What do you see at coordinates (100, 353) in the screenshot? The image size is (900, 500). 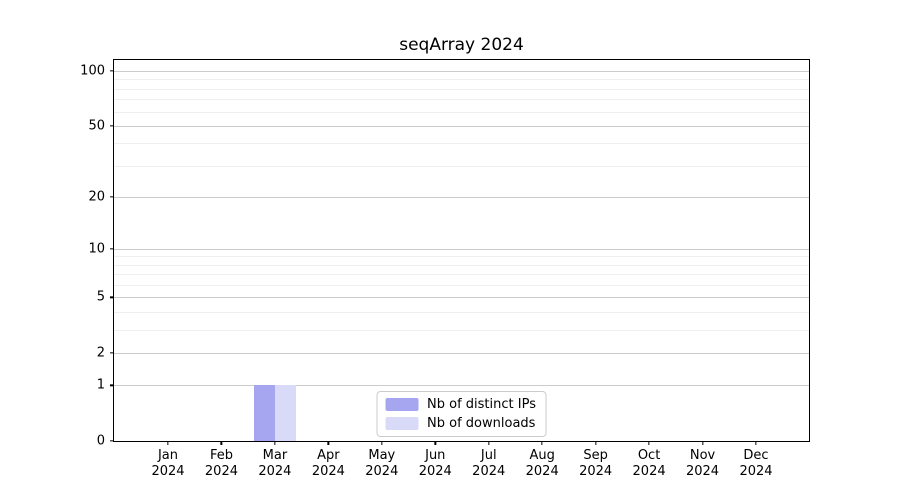 I see `y-tick-label: 2` at bounding box center [100, 353].